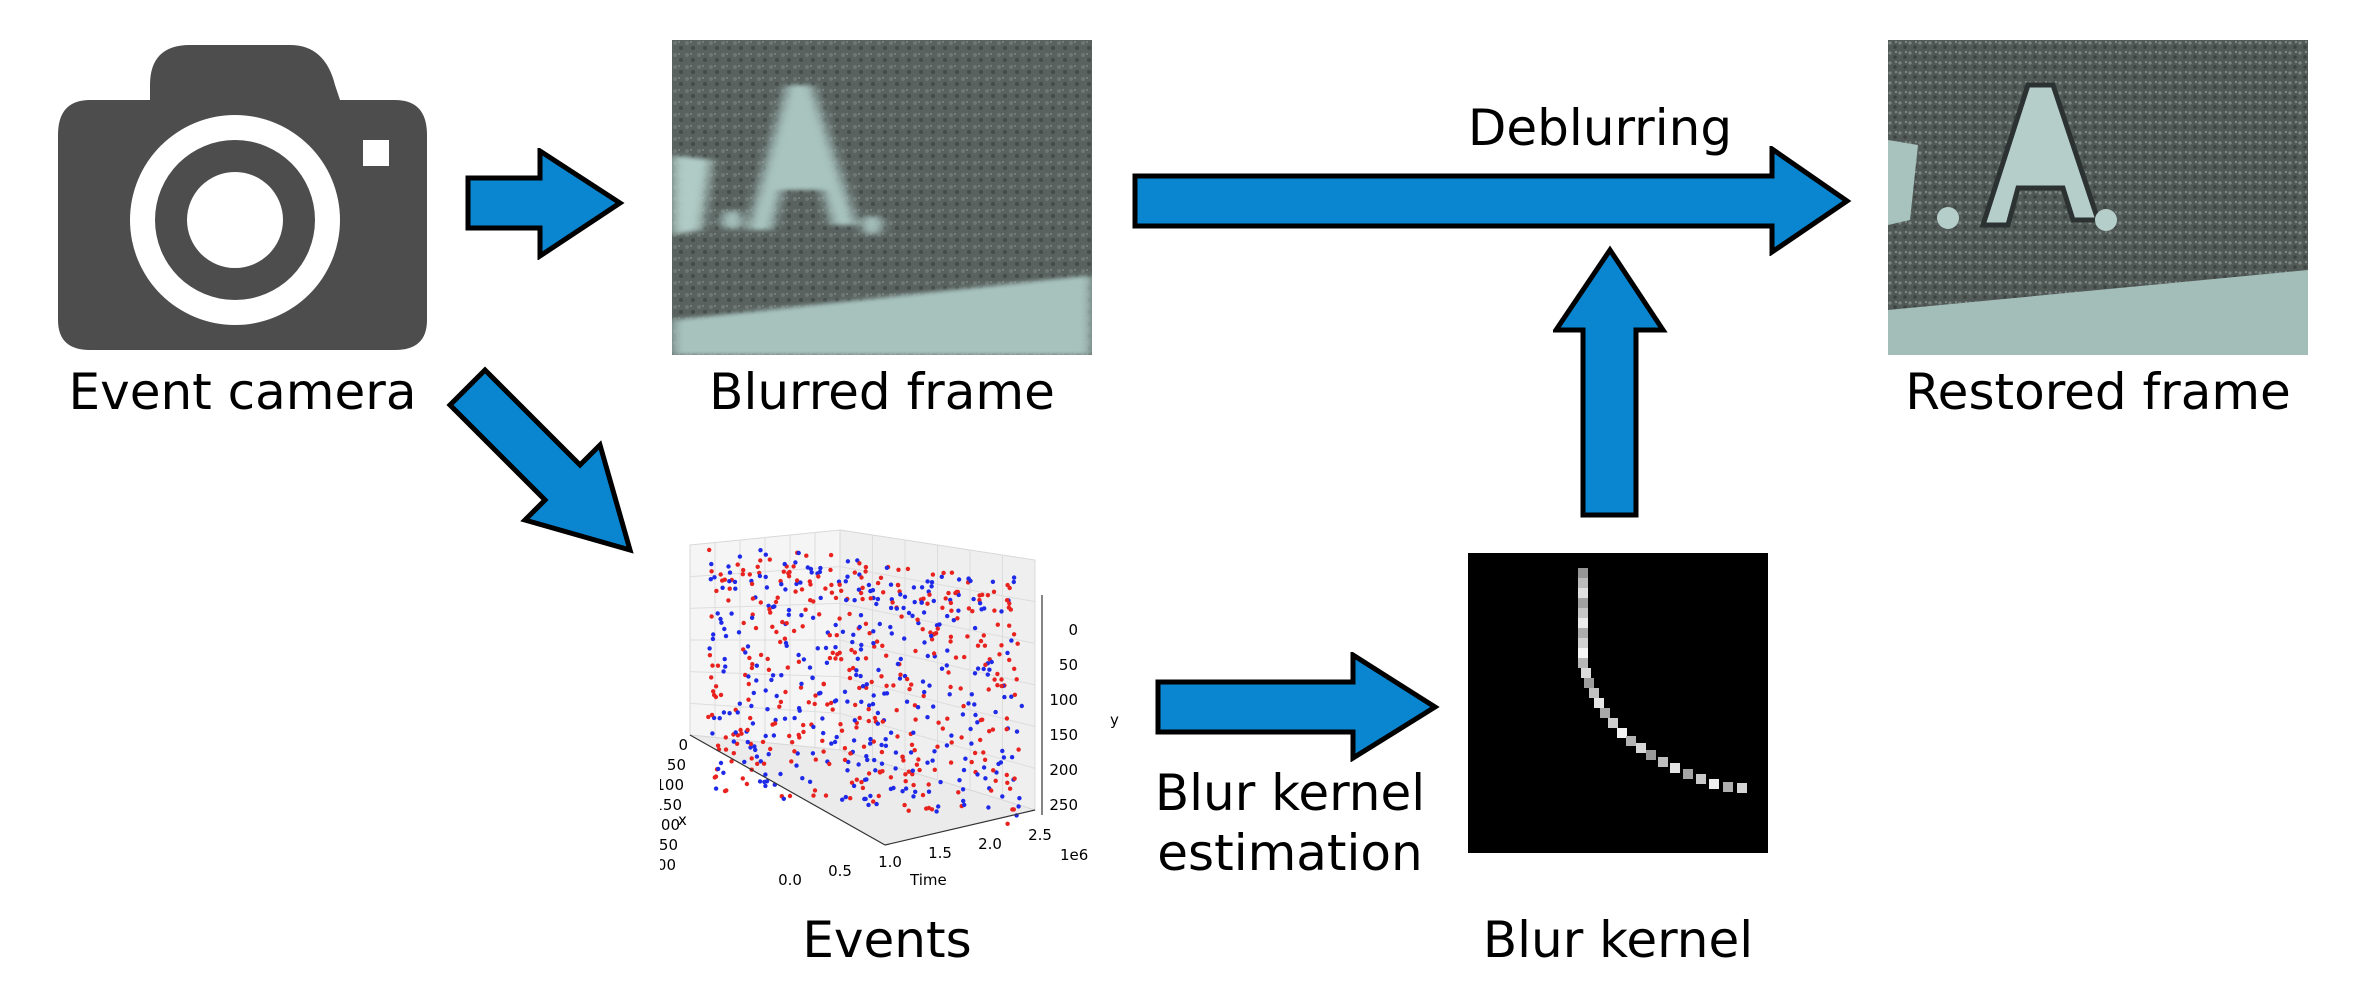 The height and width of the screenshot is (997, 2362). What do you see at coordinates (940, 853) in the screenshot?
I see `tick-label: 1.5` at bounding box center [940, 853].